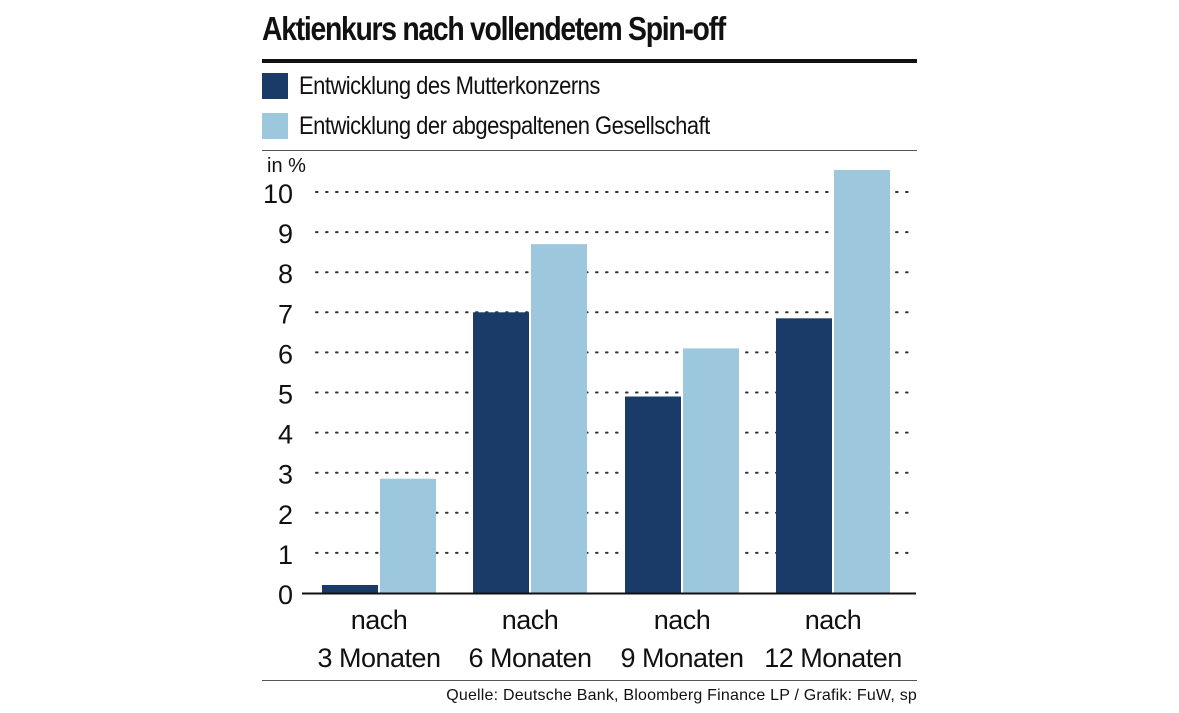  I want to click on legend-swatch-abgespalten, so click(275, 126).